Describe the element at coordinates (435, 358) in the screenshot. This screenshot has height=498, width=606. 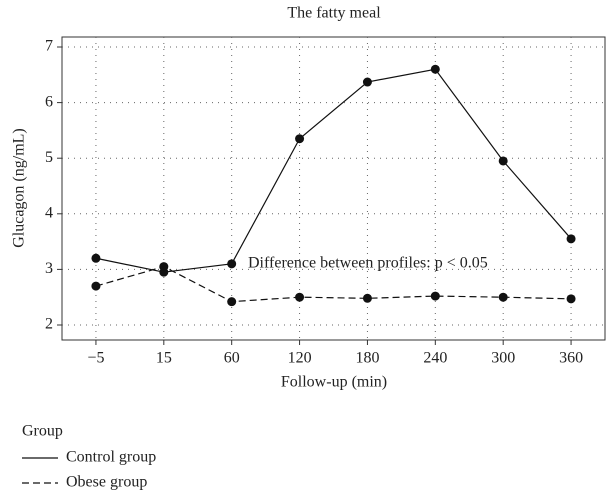
I see `x-tick-label: 240` at that location.